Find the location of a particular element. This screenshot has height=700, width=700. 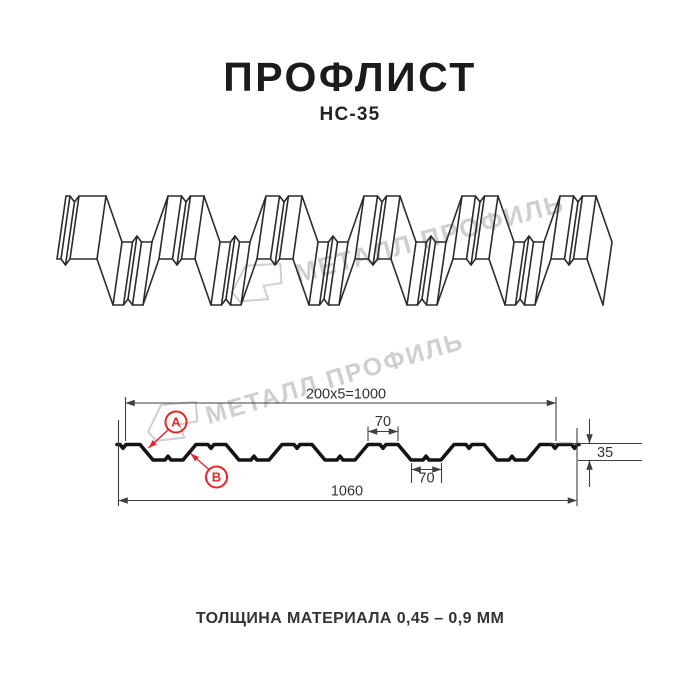

dim-label-height: 35 is located at coordinates (605, 453).